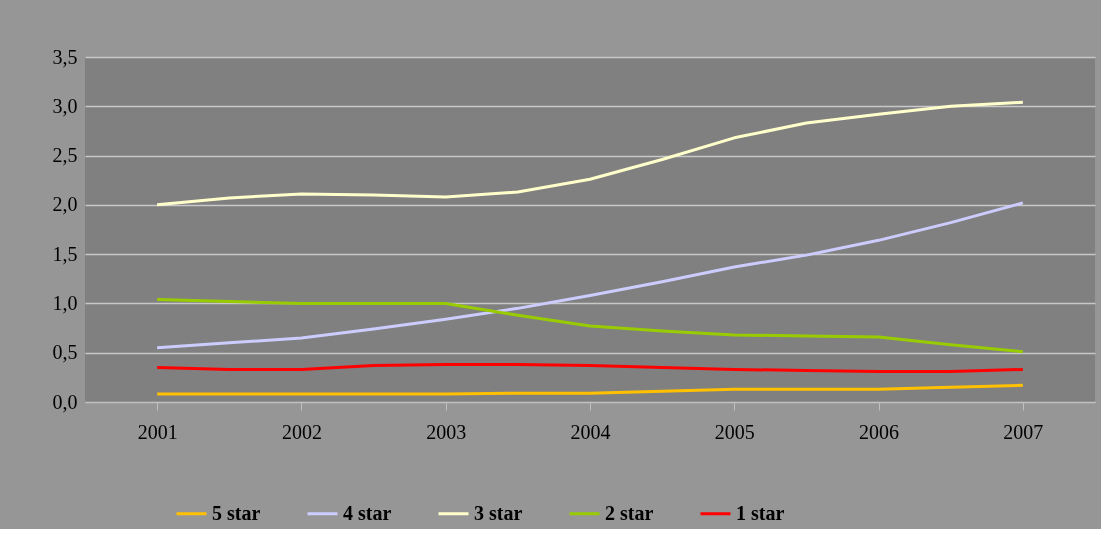 This screenshot has width=1108, height=535. I want to click on legend-label: 2 star, so click(629, 512).